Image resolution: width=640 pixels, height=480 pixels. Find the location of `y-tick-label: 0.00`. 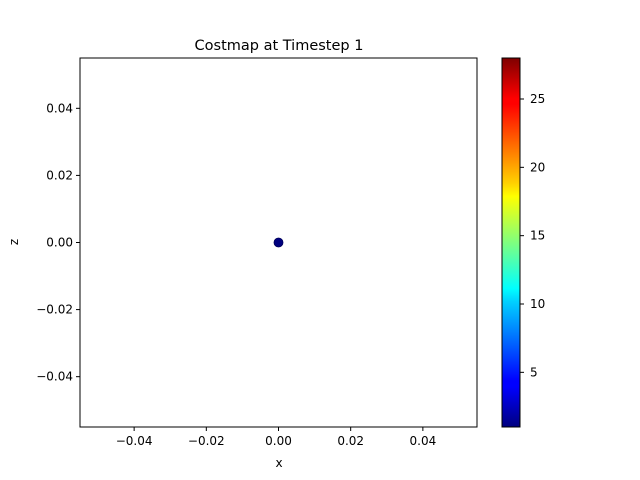

y-tick-label: 0.00 is located at coordinates (59, 243).